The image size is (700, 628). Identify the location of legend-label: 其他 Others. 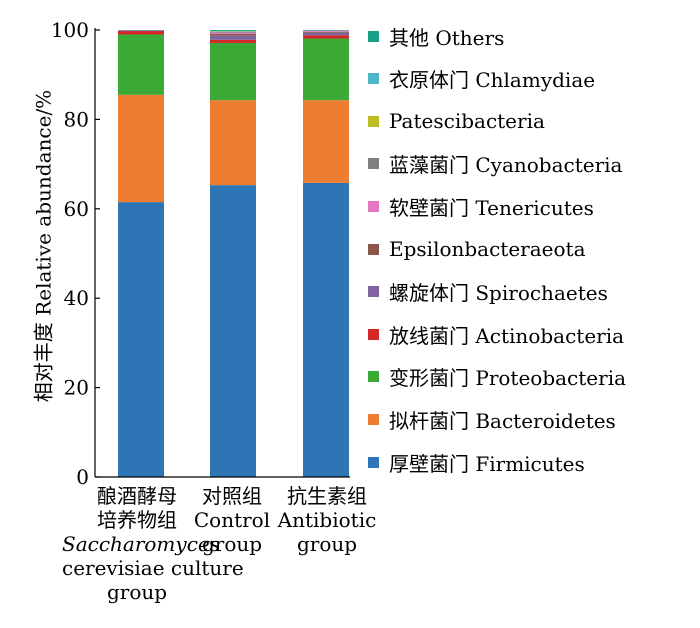
(447, 37).